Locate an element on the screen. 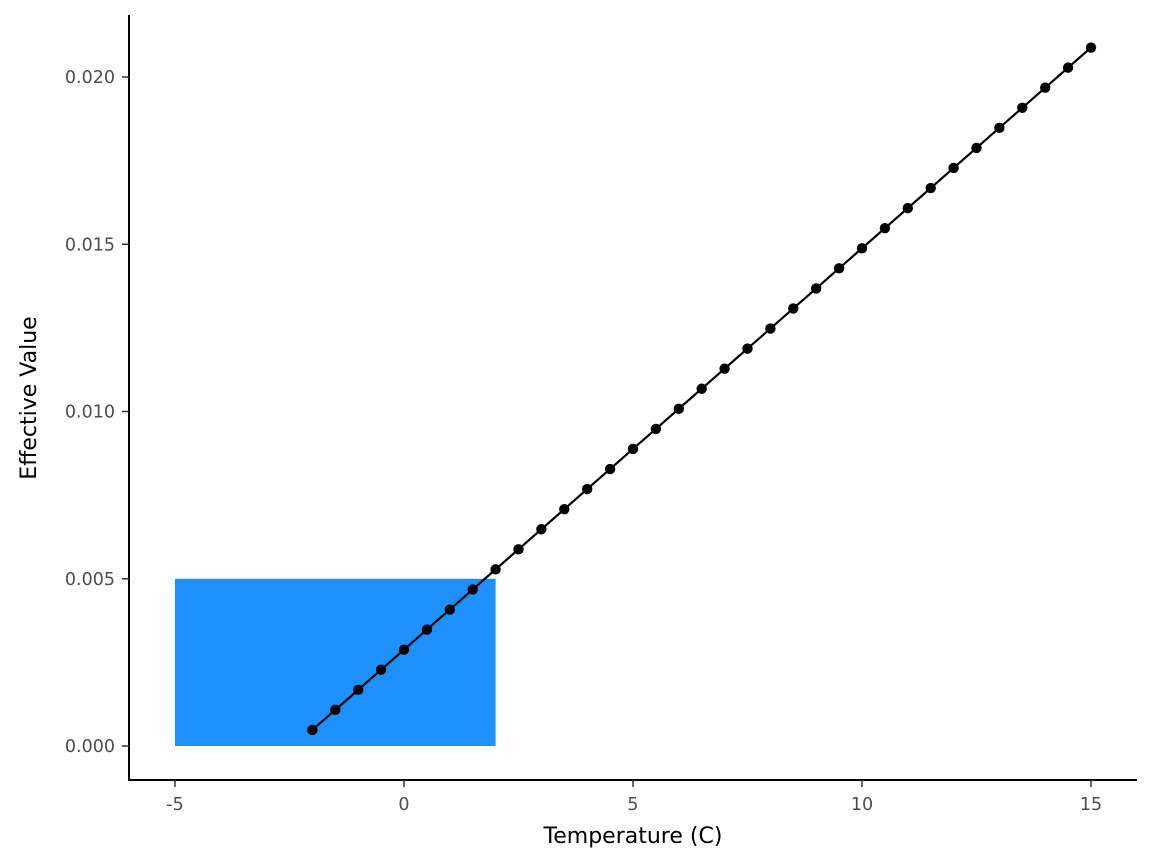  y-tick-label: 0.005 is located at coordinates (90, 580).